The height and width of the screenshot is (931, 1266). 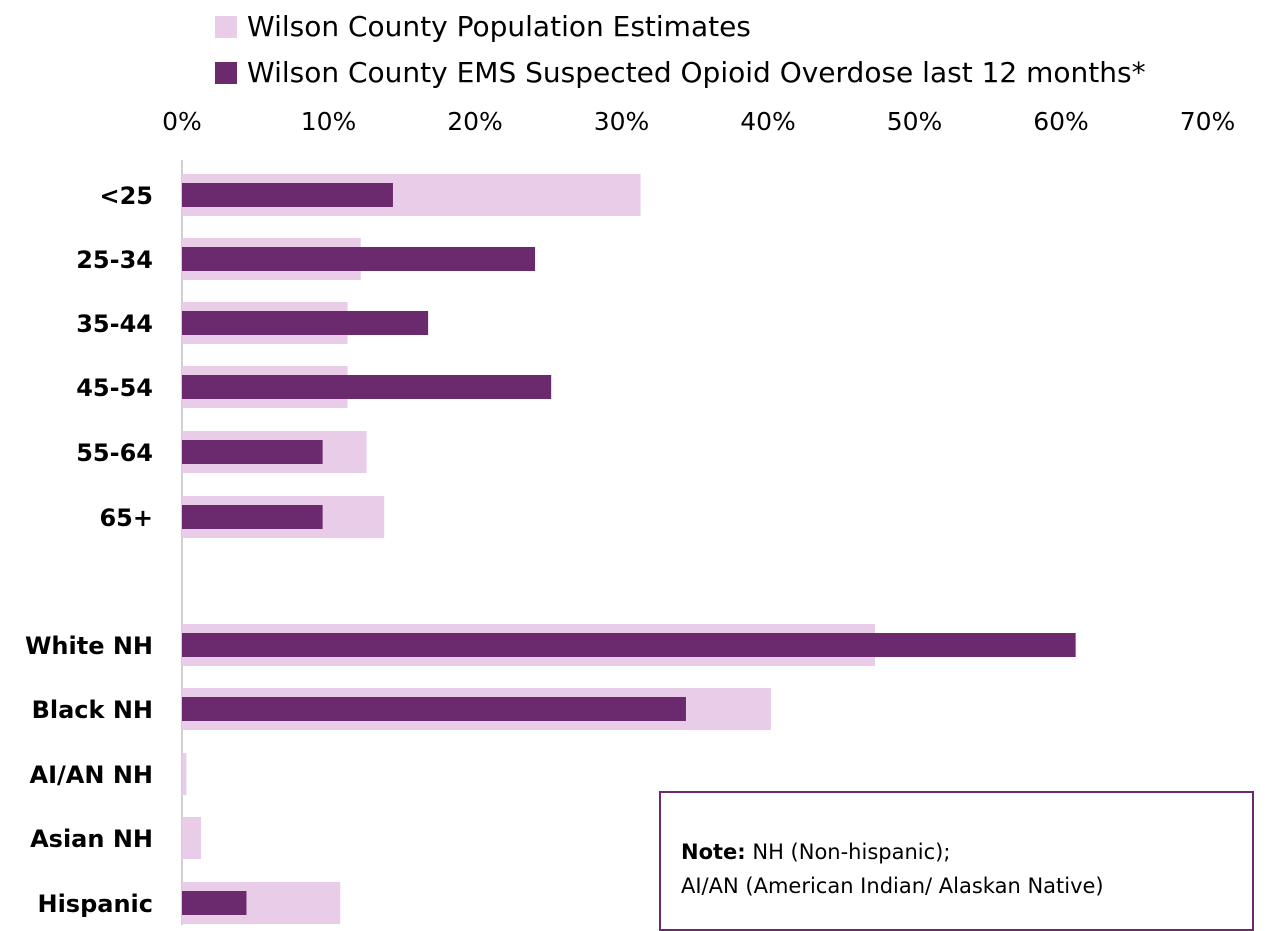 What do you see at coordinates (1208, 121) in the screenshot?
I see `x-tick-label: 70%` at bounding box center [1208, 121].